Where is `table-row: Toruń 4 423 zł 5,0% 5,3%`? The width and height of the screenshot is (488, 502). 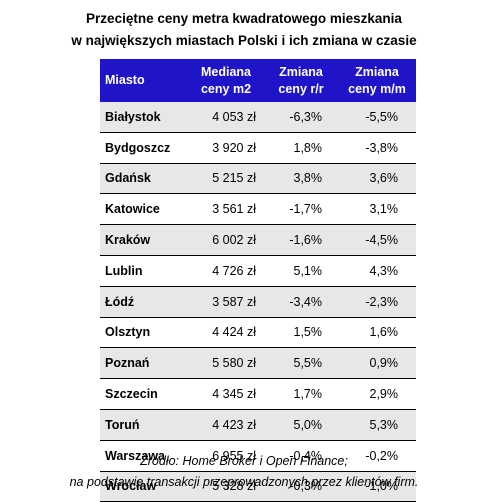
table-row: Toruń 4 423 zł 5,0% 5,3% is located at coordinates (258, 425).